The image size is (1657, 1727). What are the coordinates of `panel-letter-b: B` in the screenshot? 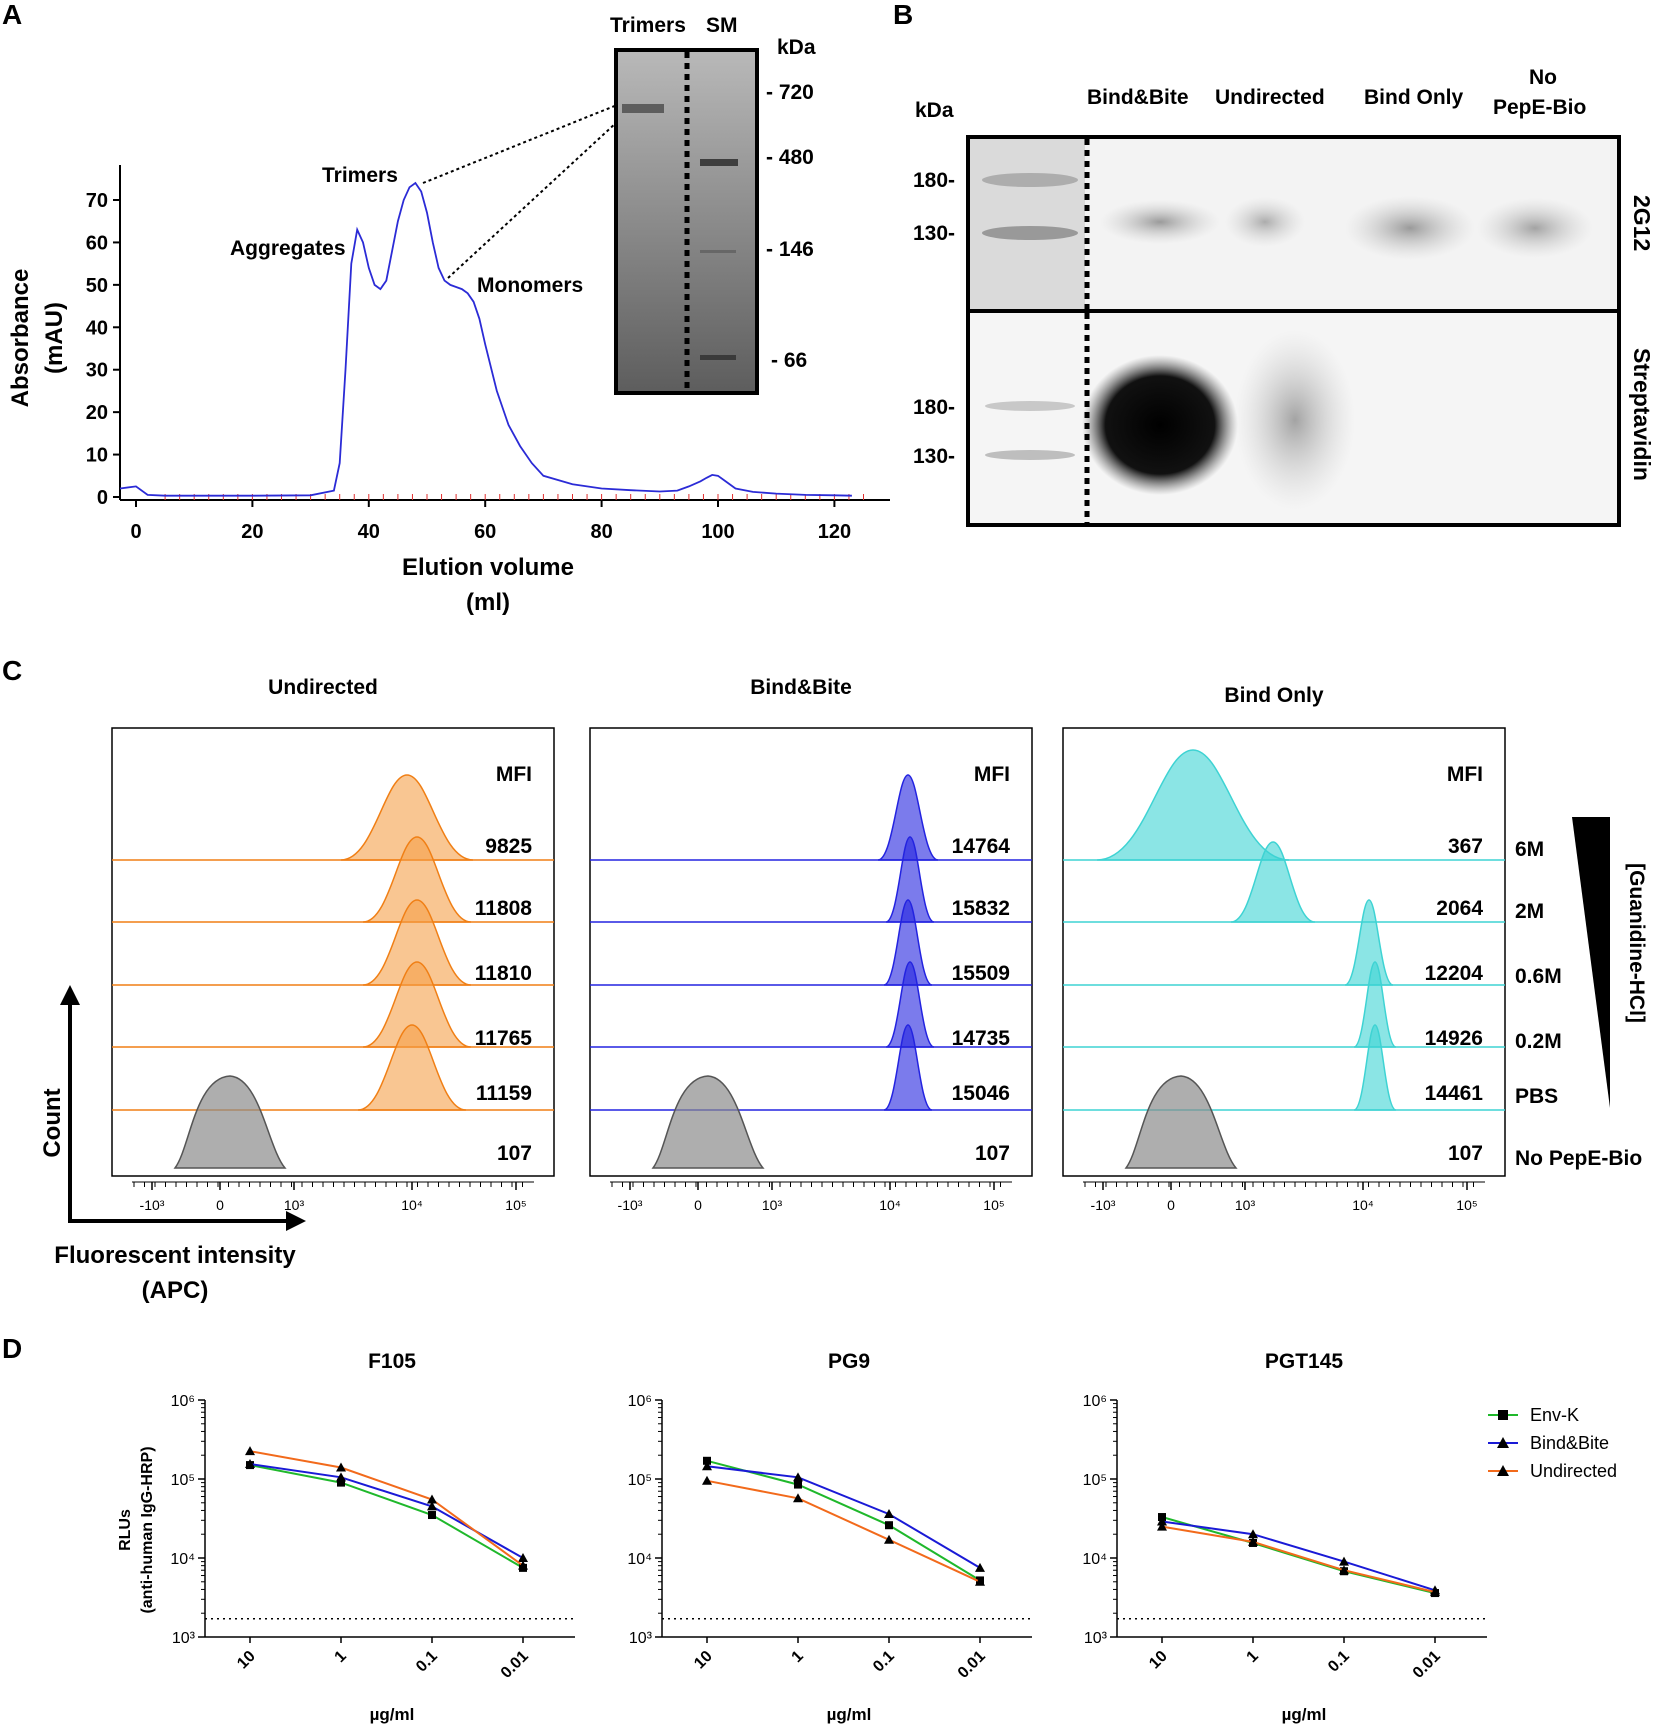 It's located at (903, 15).